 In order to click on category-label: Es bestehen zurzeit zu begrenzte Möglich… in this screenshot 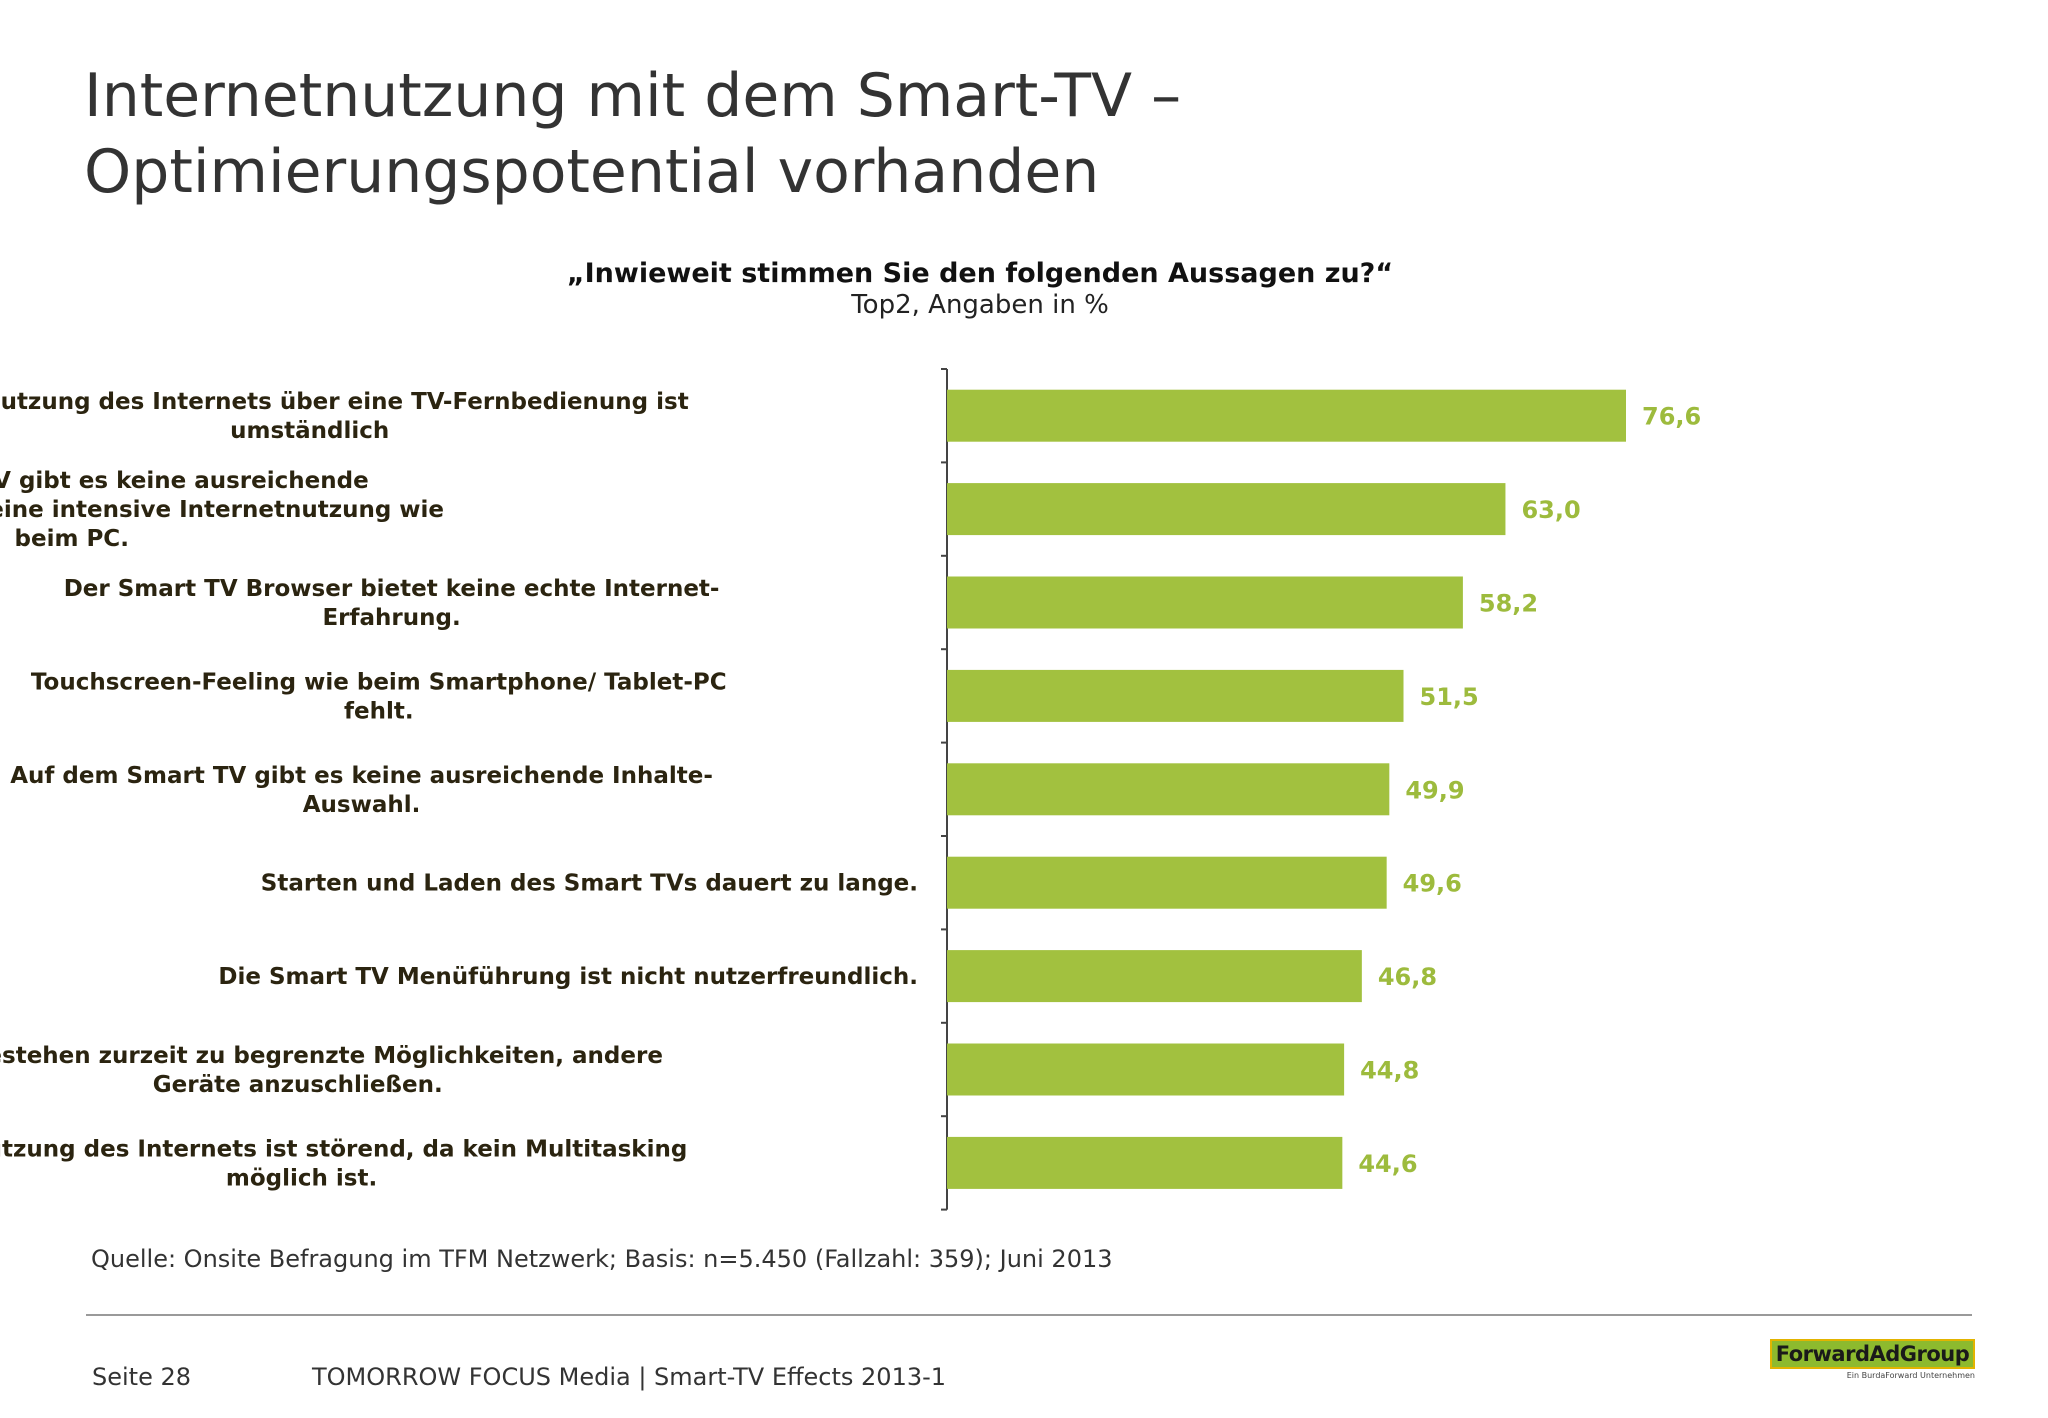, I will do `click(331, 1070)`.